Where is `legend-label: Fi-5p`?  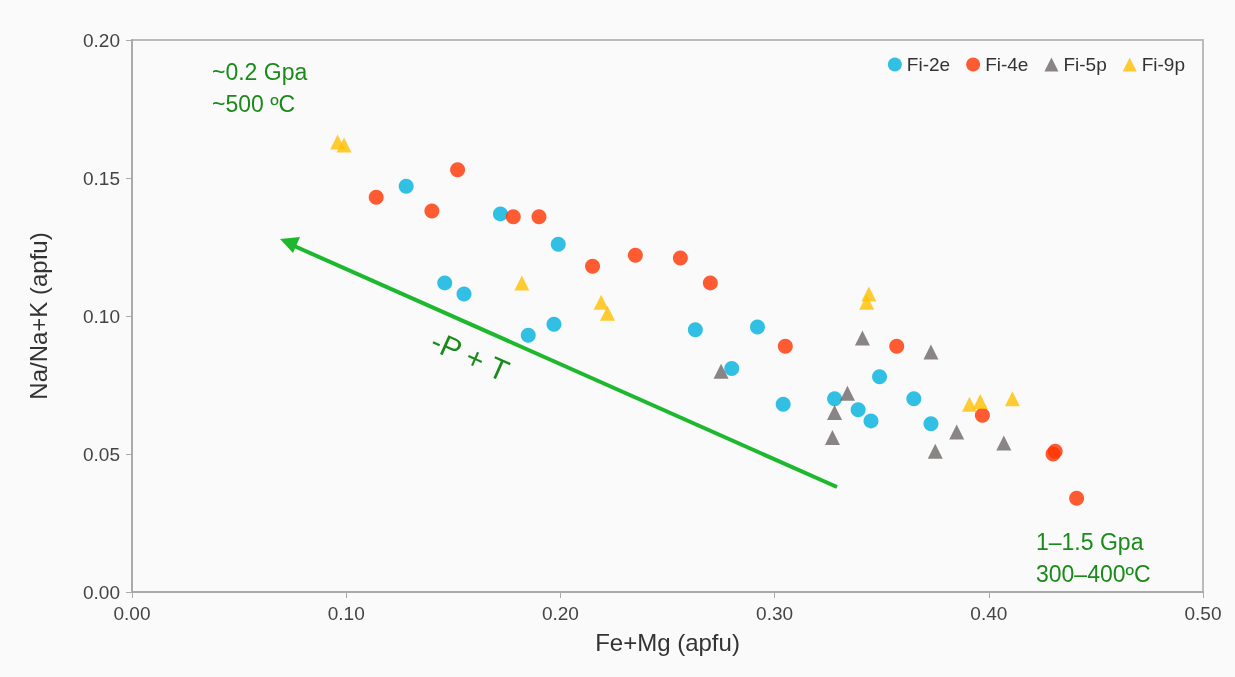
legend-label: Fi-5p is located at coordinates (1085, 64).